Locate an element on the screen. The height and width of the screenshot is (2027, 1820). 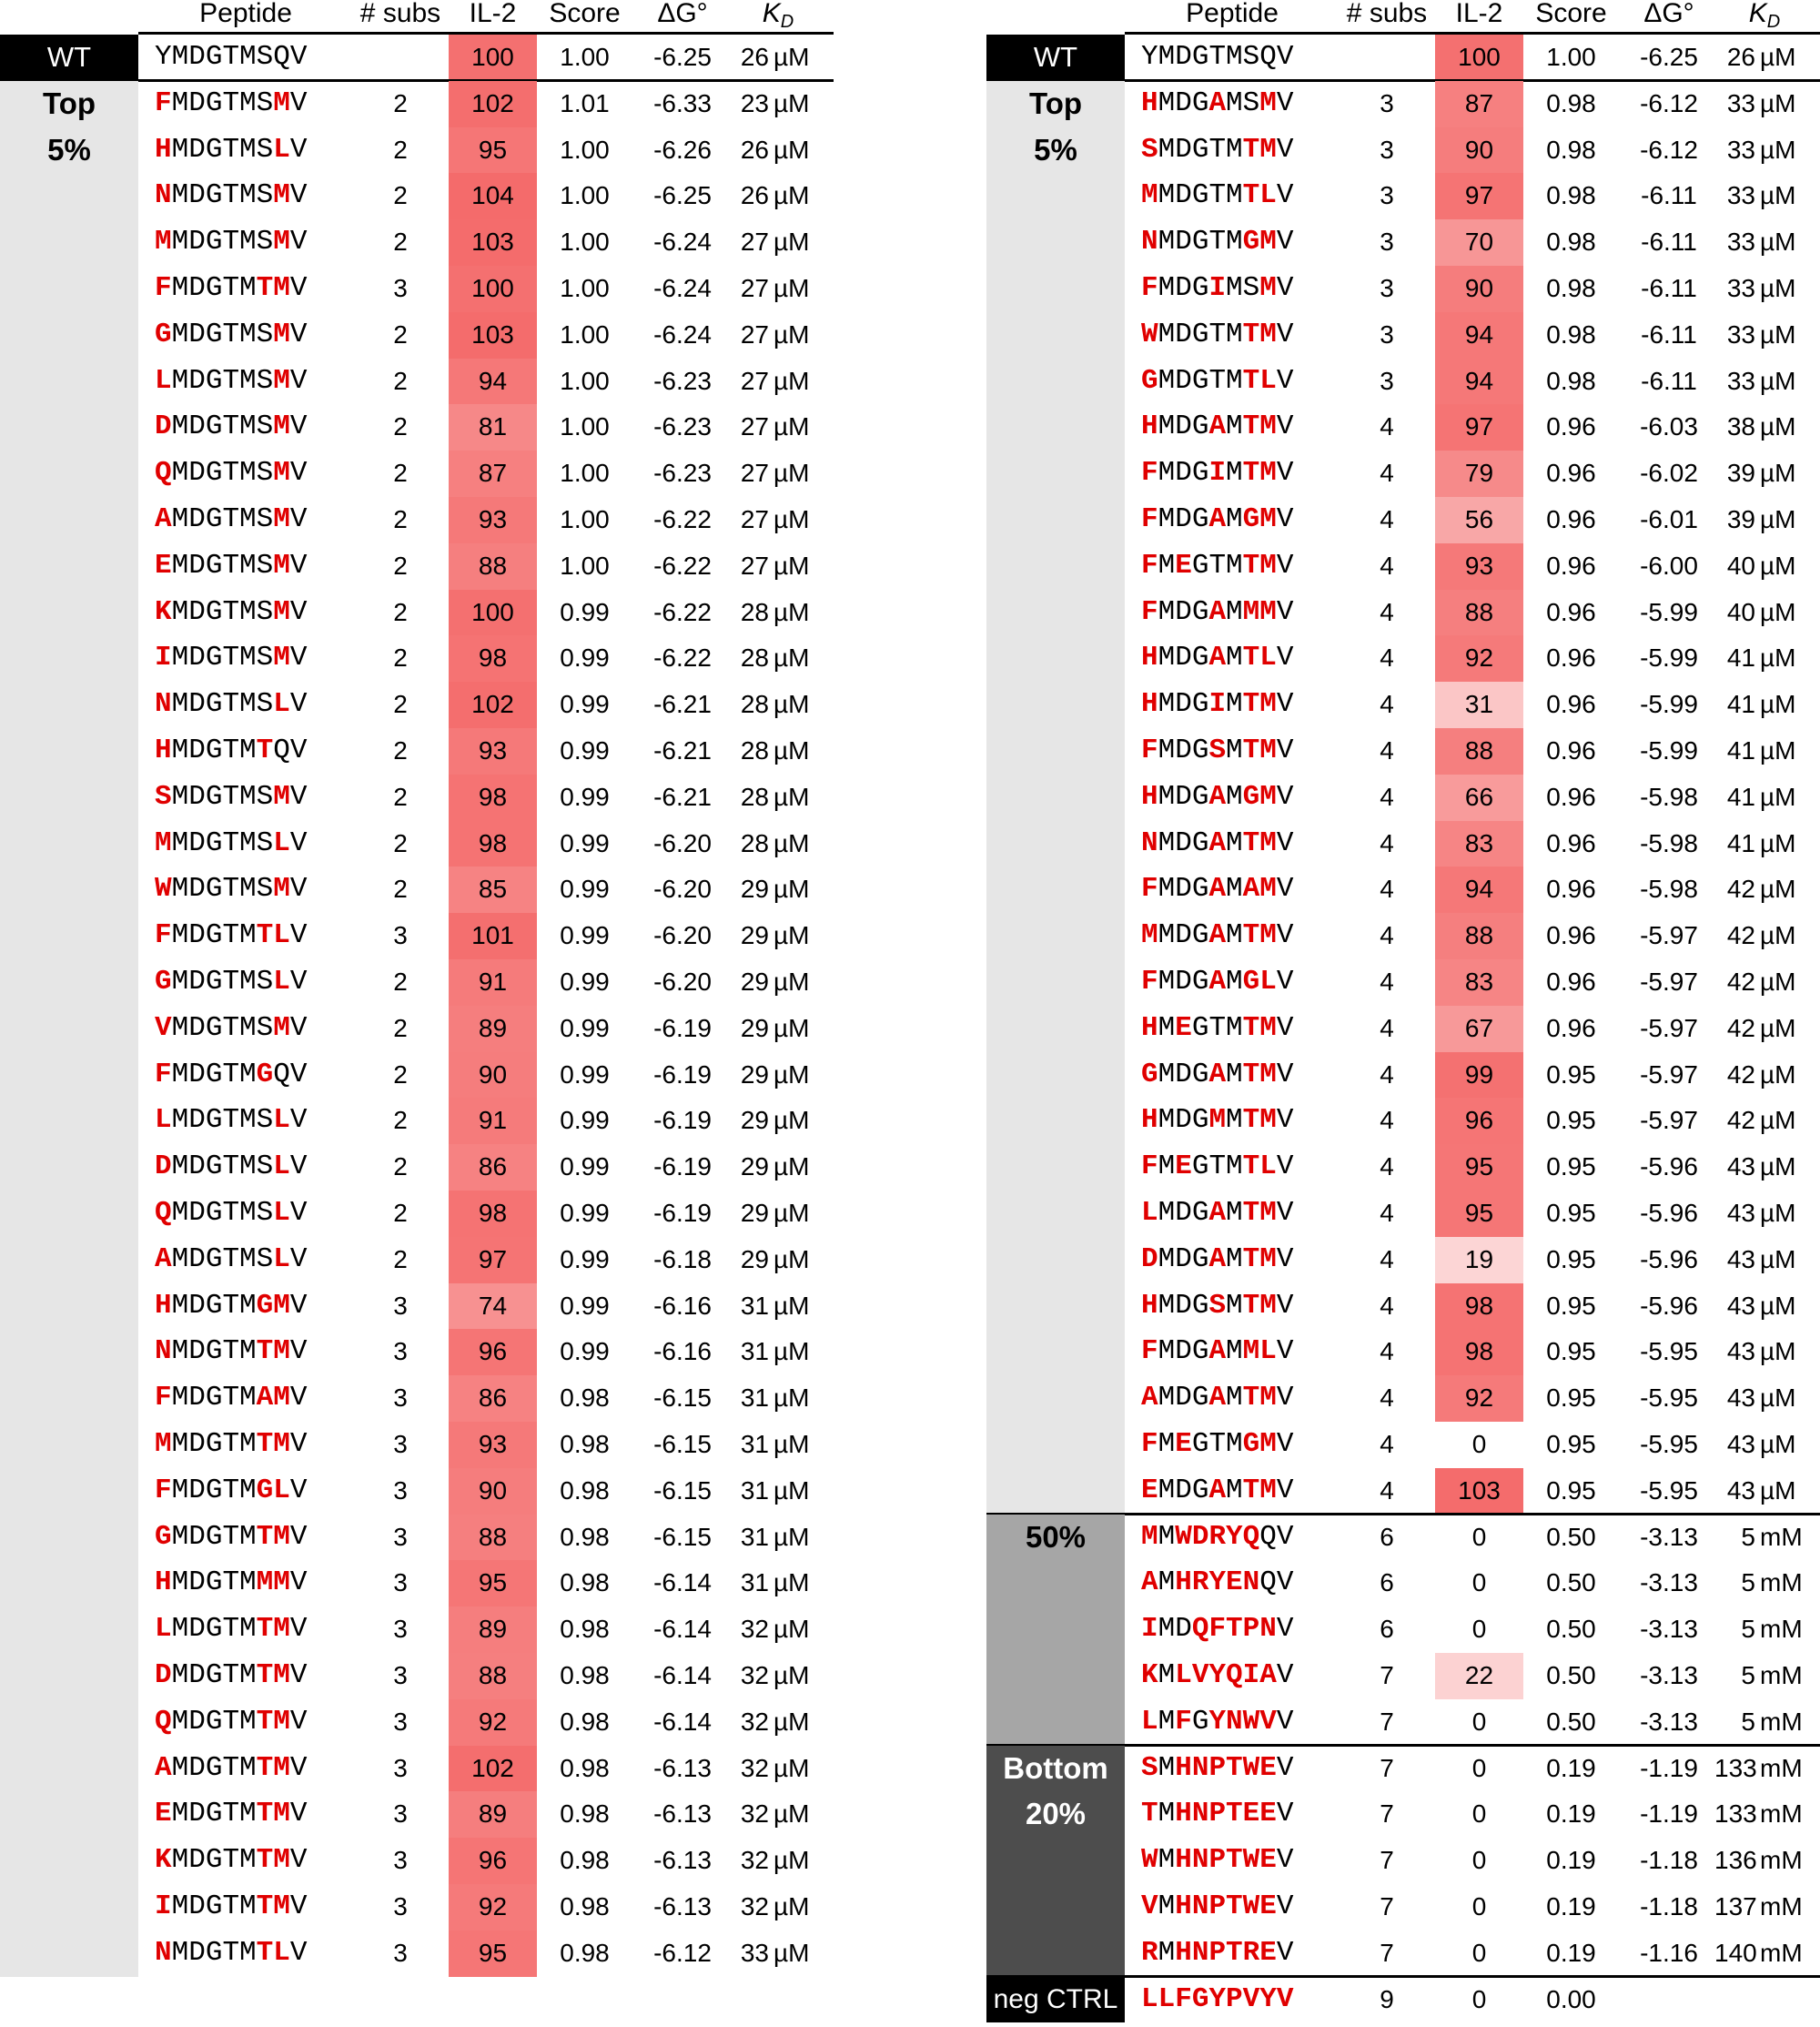
peptide-sequence: NMDGTMSMV is located at coordinates (232, 195).